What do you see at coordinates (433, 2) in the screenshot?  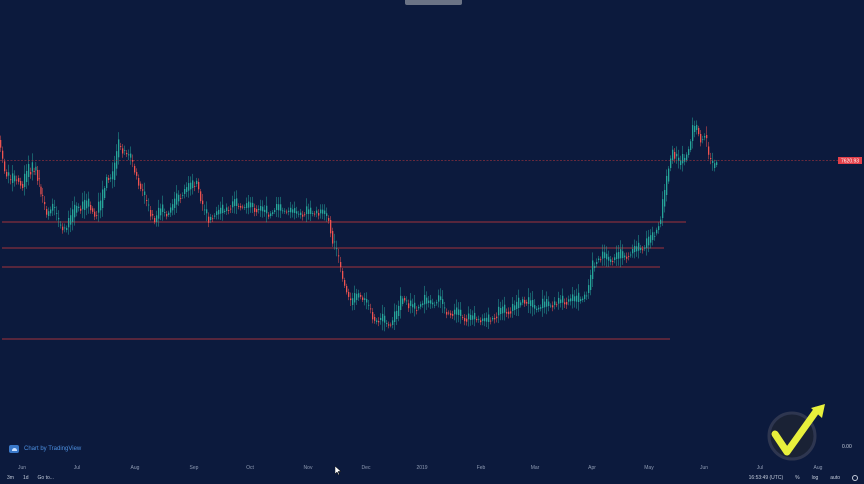 I see `panel-drag-handle` at bounding box center [433, 2].